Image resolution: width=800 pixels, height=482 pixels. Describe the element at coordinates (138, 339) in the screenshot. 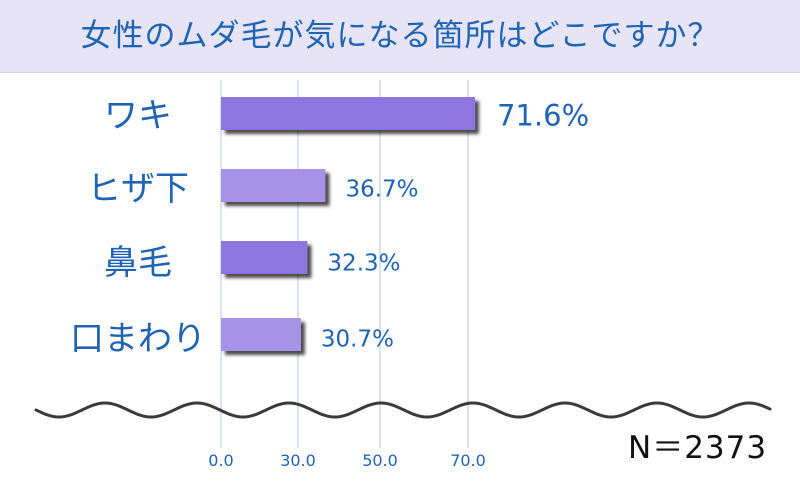

I see `category-label-3: 口まわり` at that location.